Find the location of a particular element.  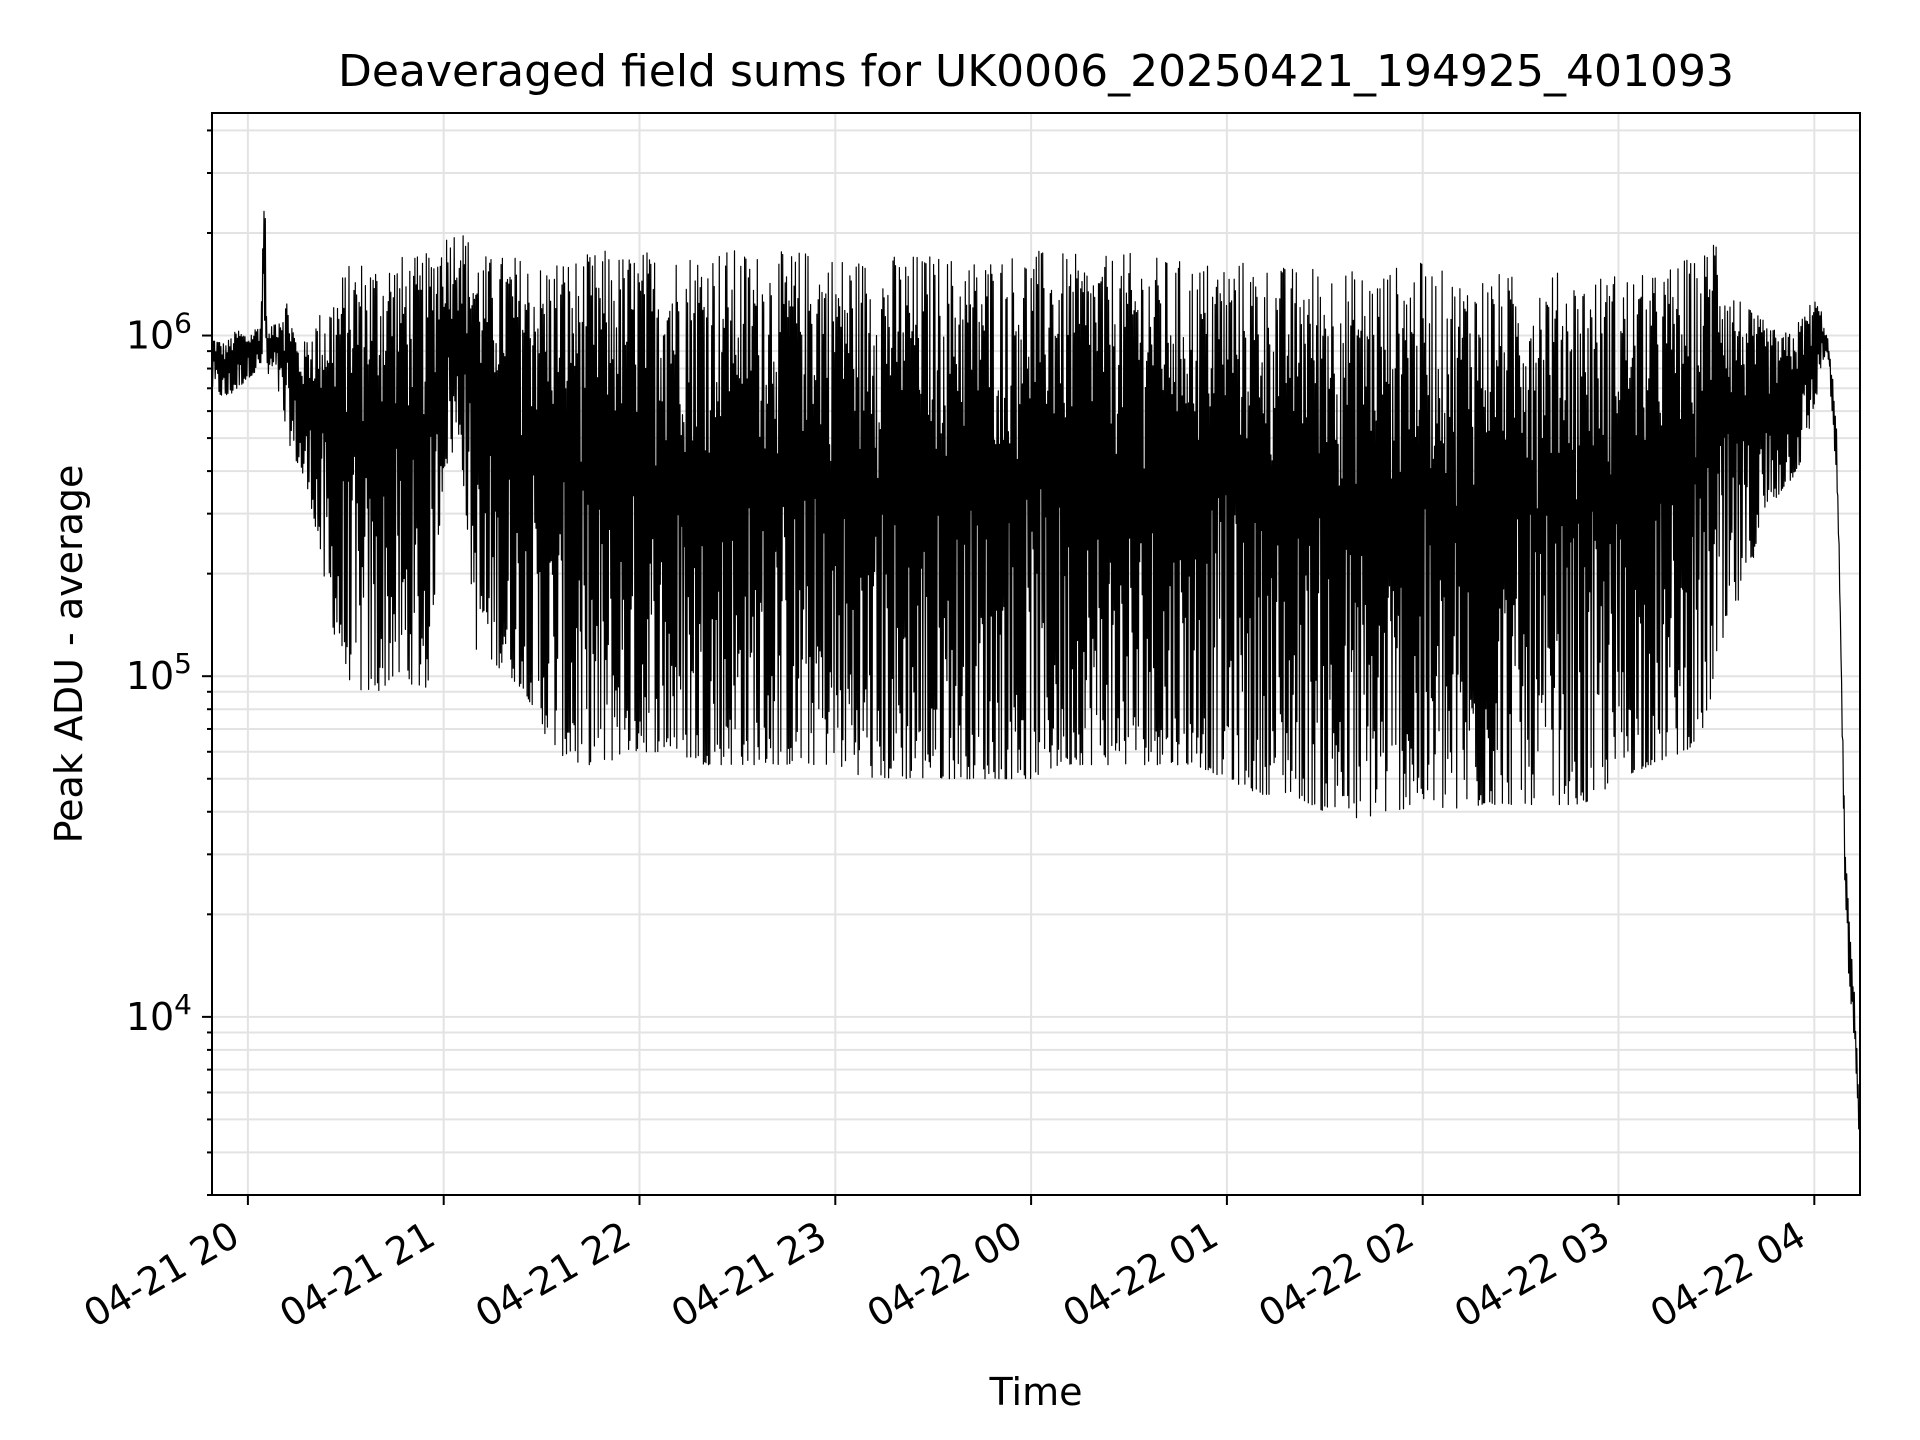

y-tick-label: 10⁵ is located at coordinates (159, 672).